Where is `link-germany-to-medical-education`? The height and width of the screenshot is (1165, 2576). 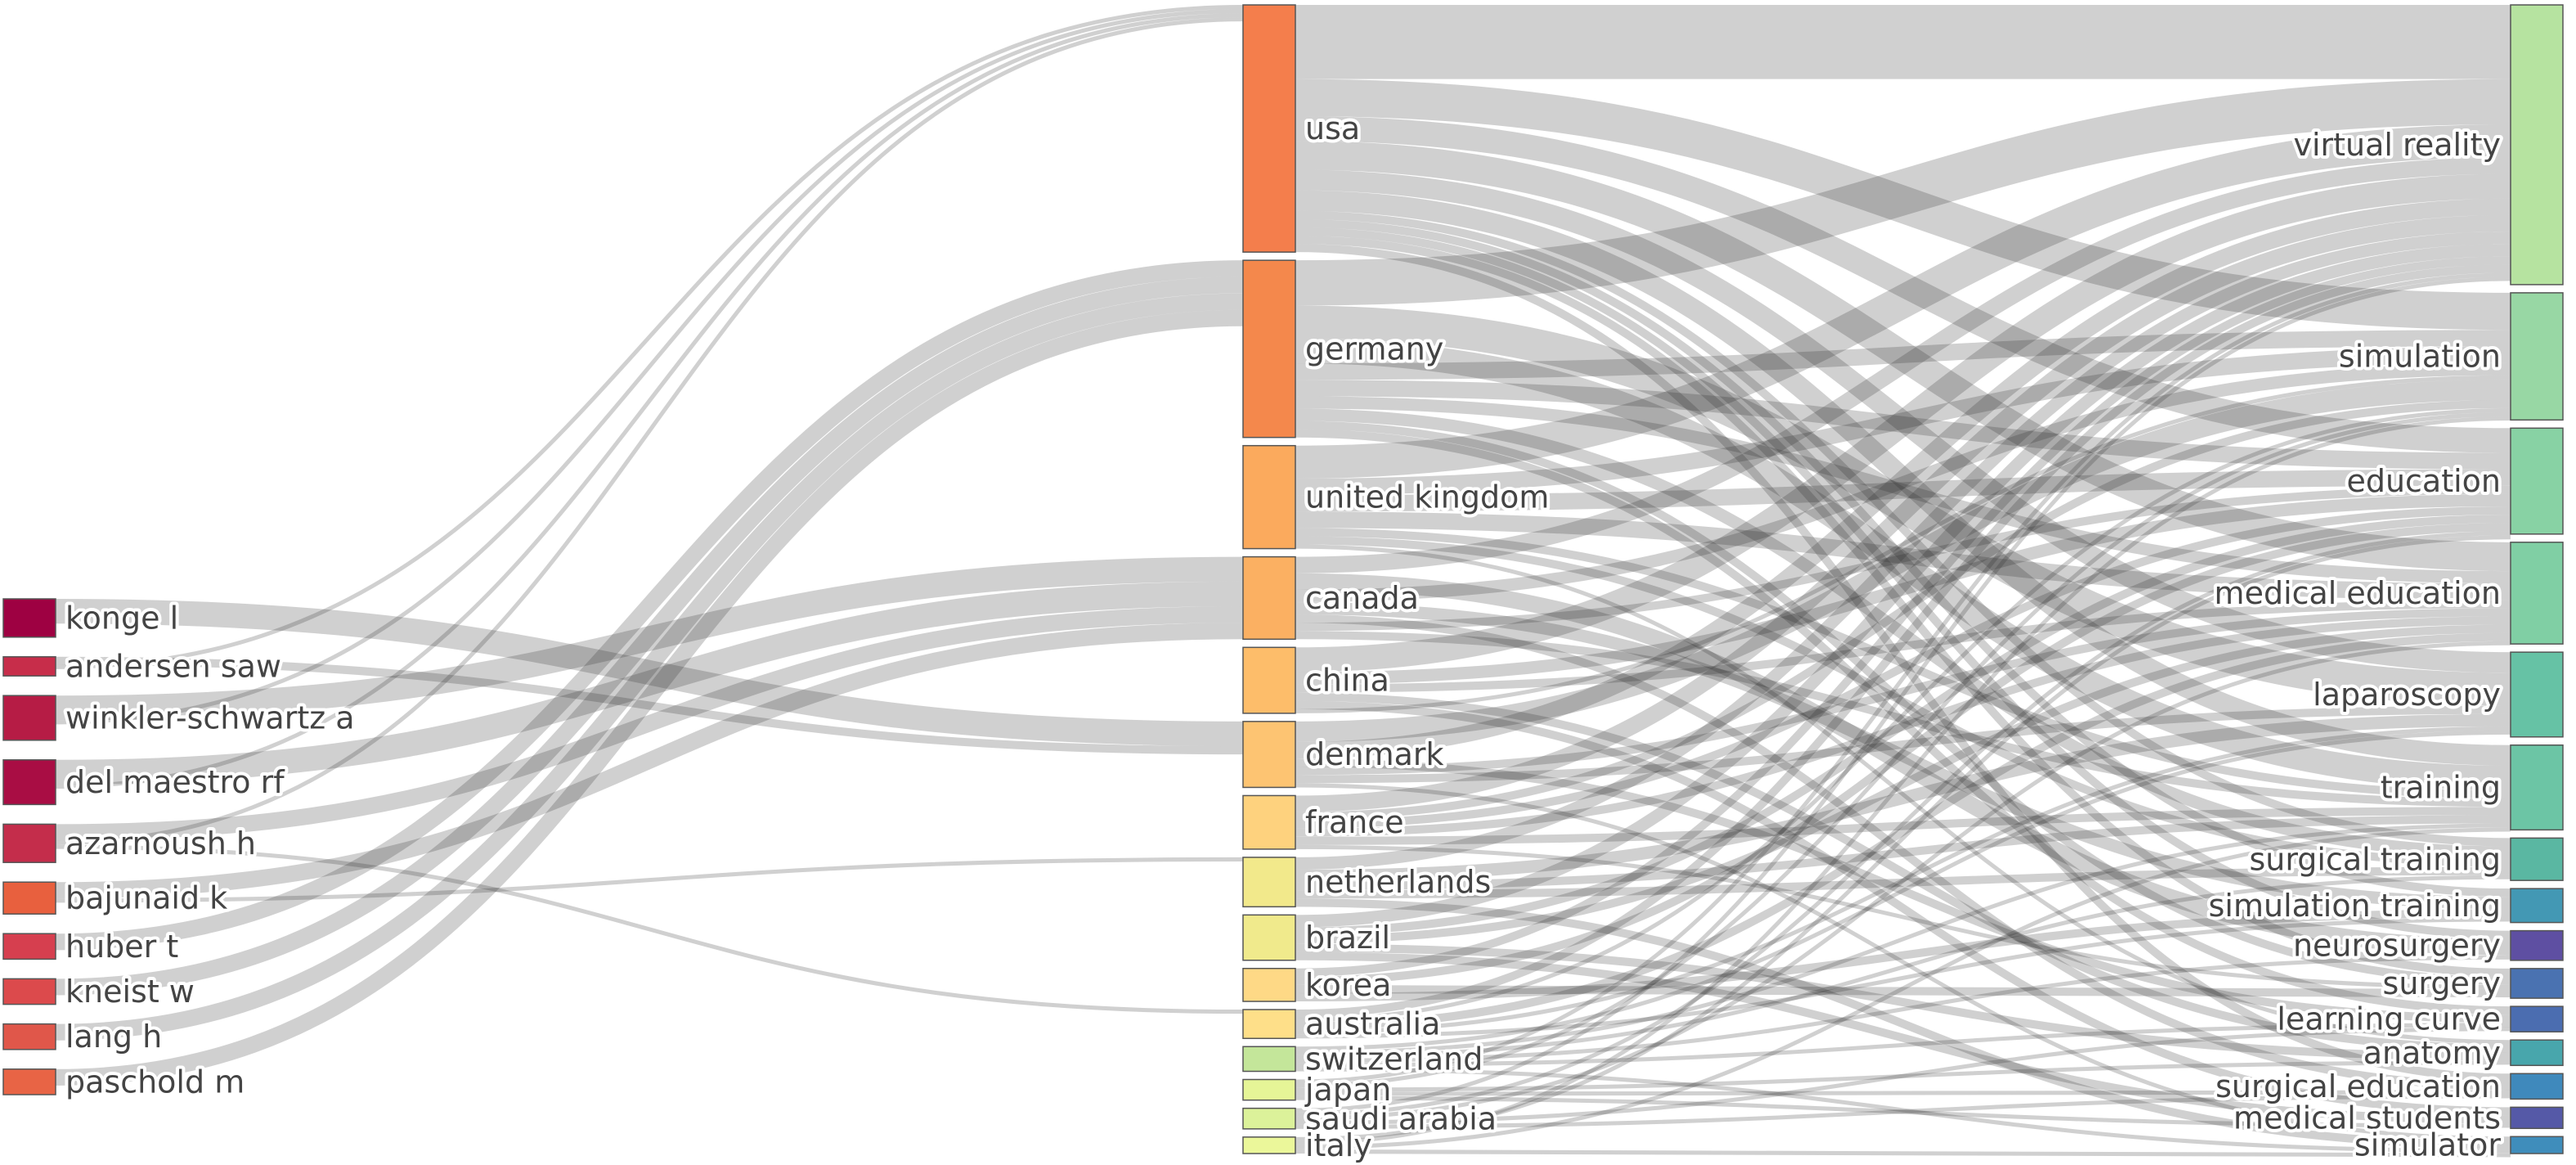
link-germany-to-medical-education is located at coordinates (1903, 490).